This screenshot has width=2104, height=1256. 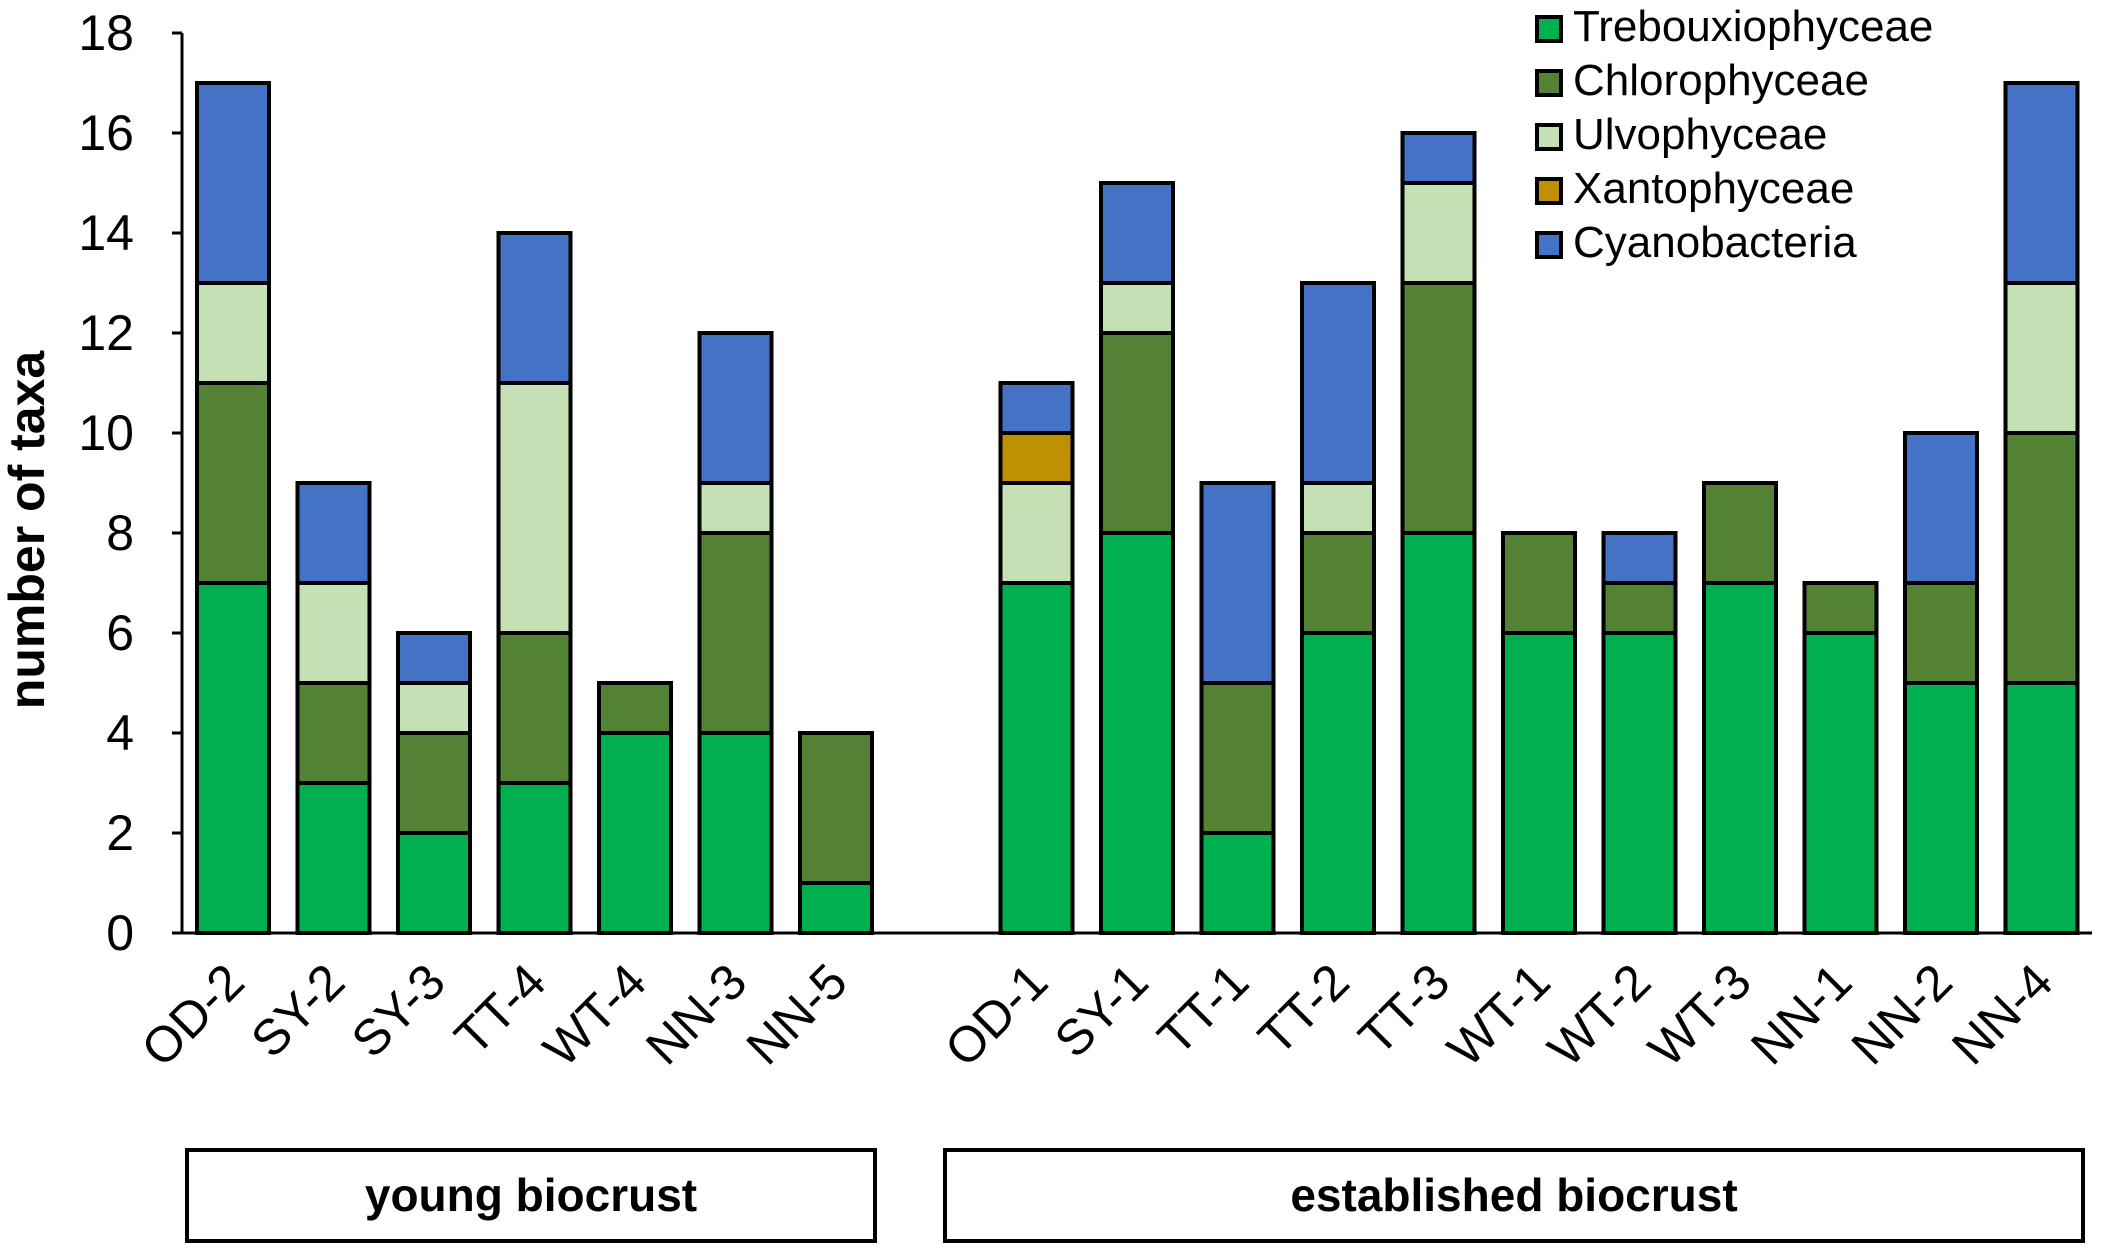 I want to click on bar-segment-wt-3-chlorophyceae, so click(x=1740, y=533).